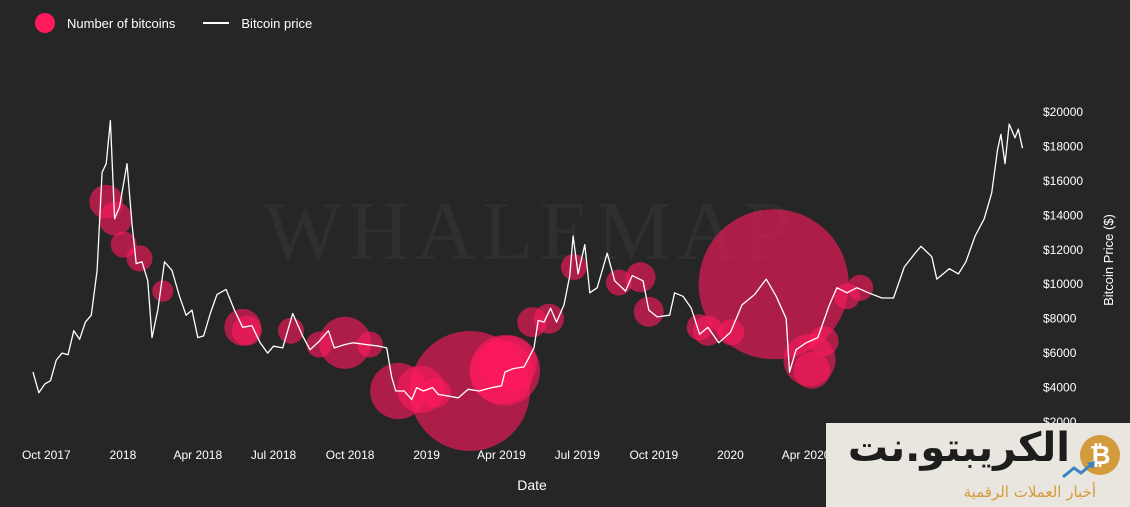  Describe the element at coordinates (532, 485) in the screenshot. I see `x-axis-title: Date` at that location.